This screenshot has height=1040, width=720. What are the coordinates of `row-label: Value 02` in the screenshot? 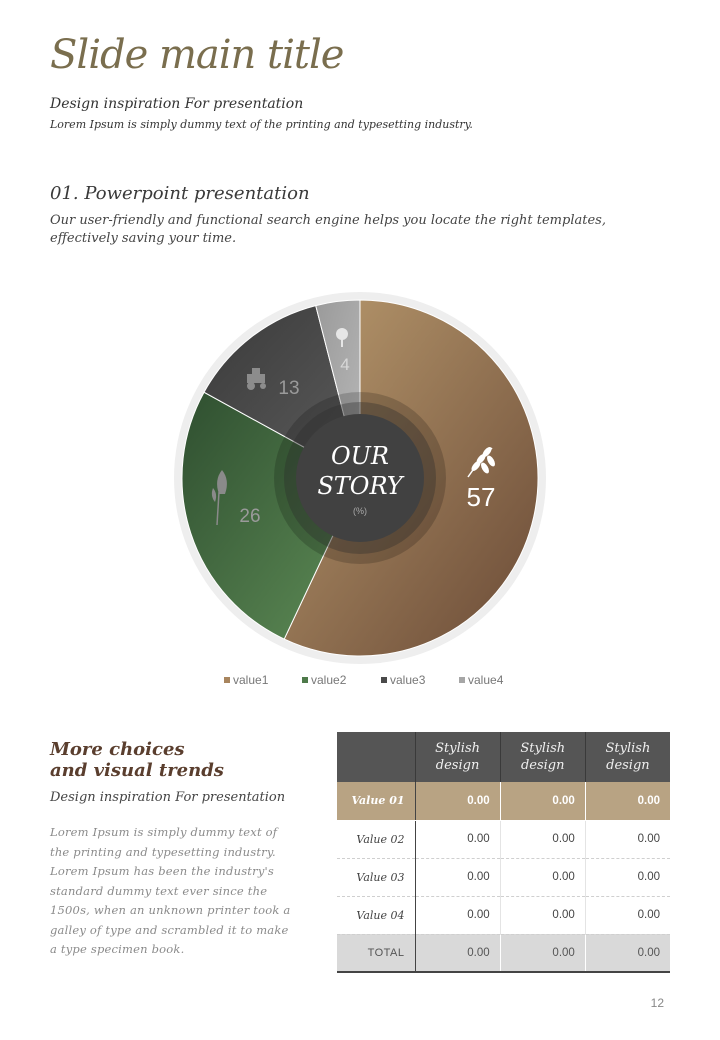 It's located at (376, 839).